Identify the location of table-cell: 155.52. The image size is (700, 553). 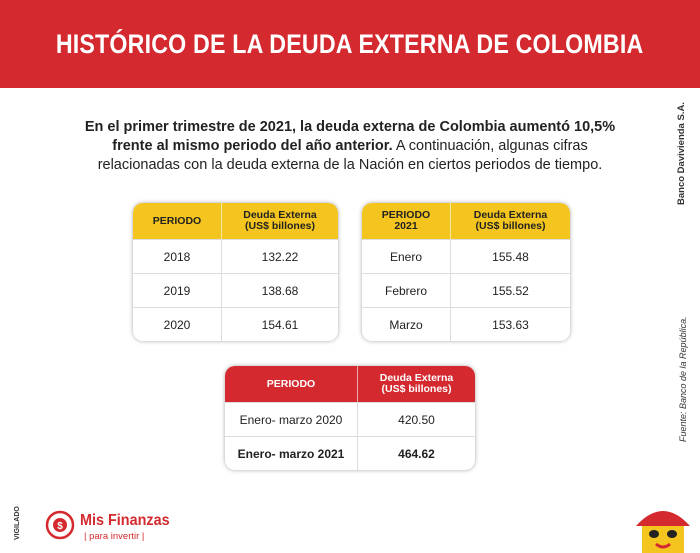
(510, 290).